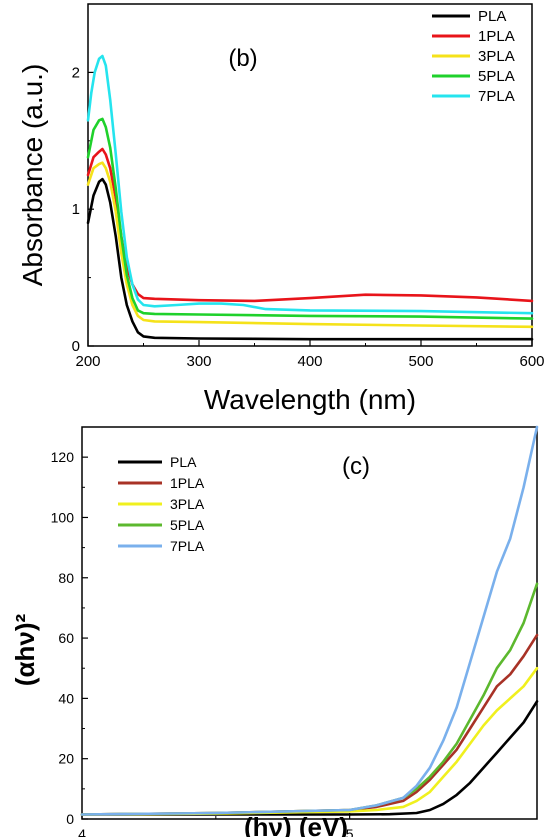  I want to click on panel-label-c: (c), so click(356, 466).